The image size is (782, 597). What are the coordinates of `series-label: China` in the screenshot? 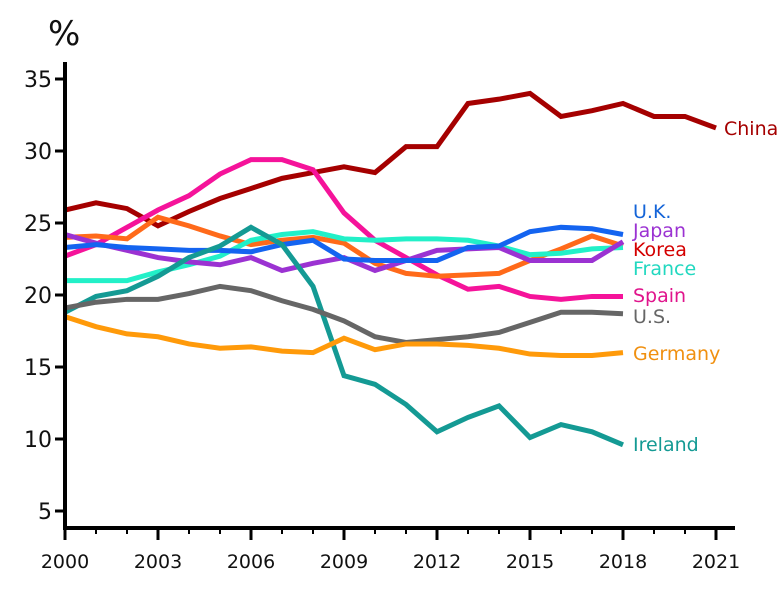 It's located at (751, 129).